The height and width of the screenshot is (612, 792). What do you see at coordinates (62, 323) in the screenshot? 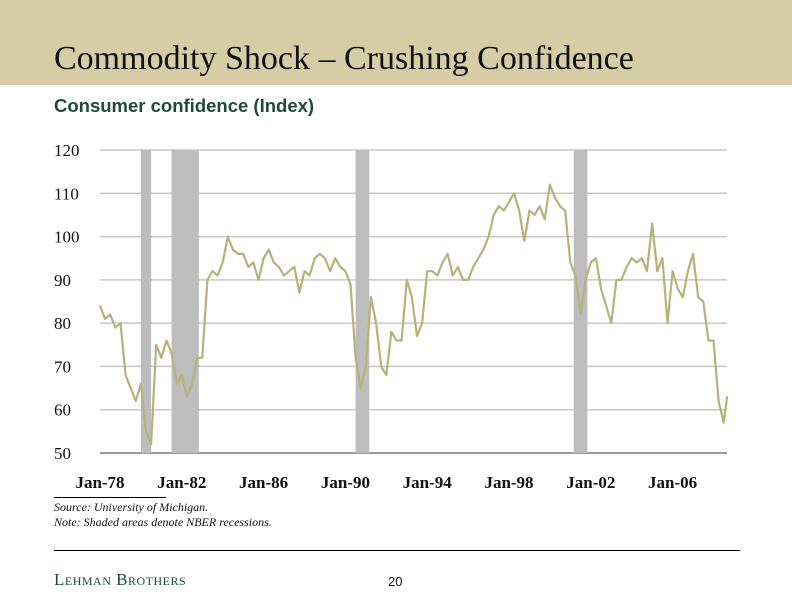
I see `y-tick-label: 80` at bounding box center [62, 323].